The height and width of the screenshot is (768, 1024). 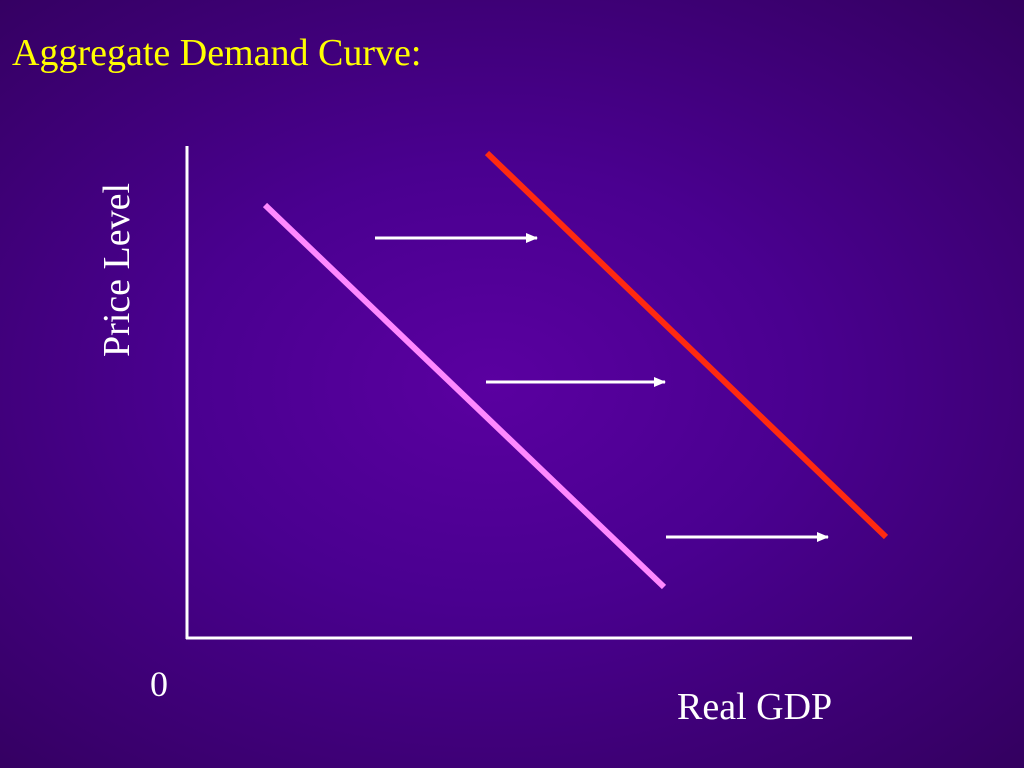 What do you see at coordinates (217, 53) in the screenshot?
I see `slide-title: Aggregate Demand Curve:` at bounding box center [217, 53].